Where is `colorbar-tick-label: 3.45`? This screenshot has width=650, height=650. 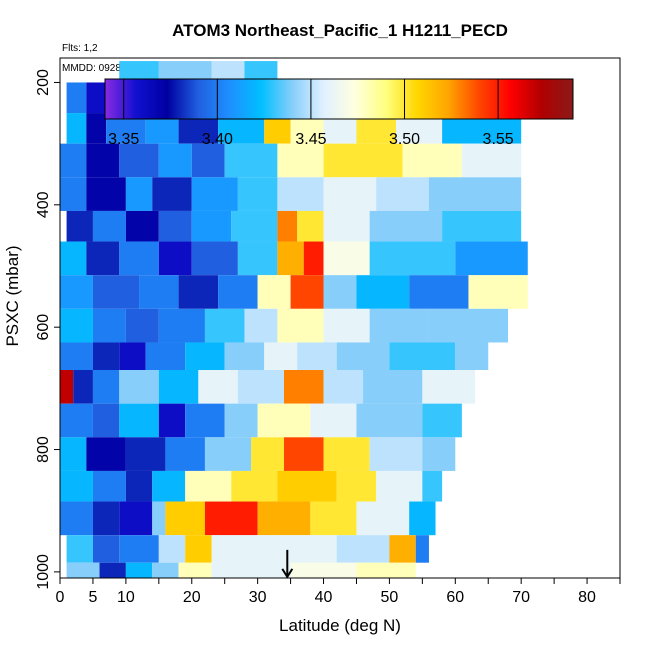
colorbar-tick-label: 3.45 is located at coordinates (310, 139).